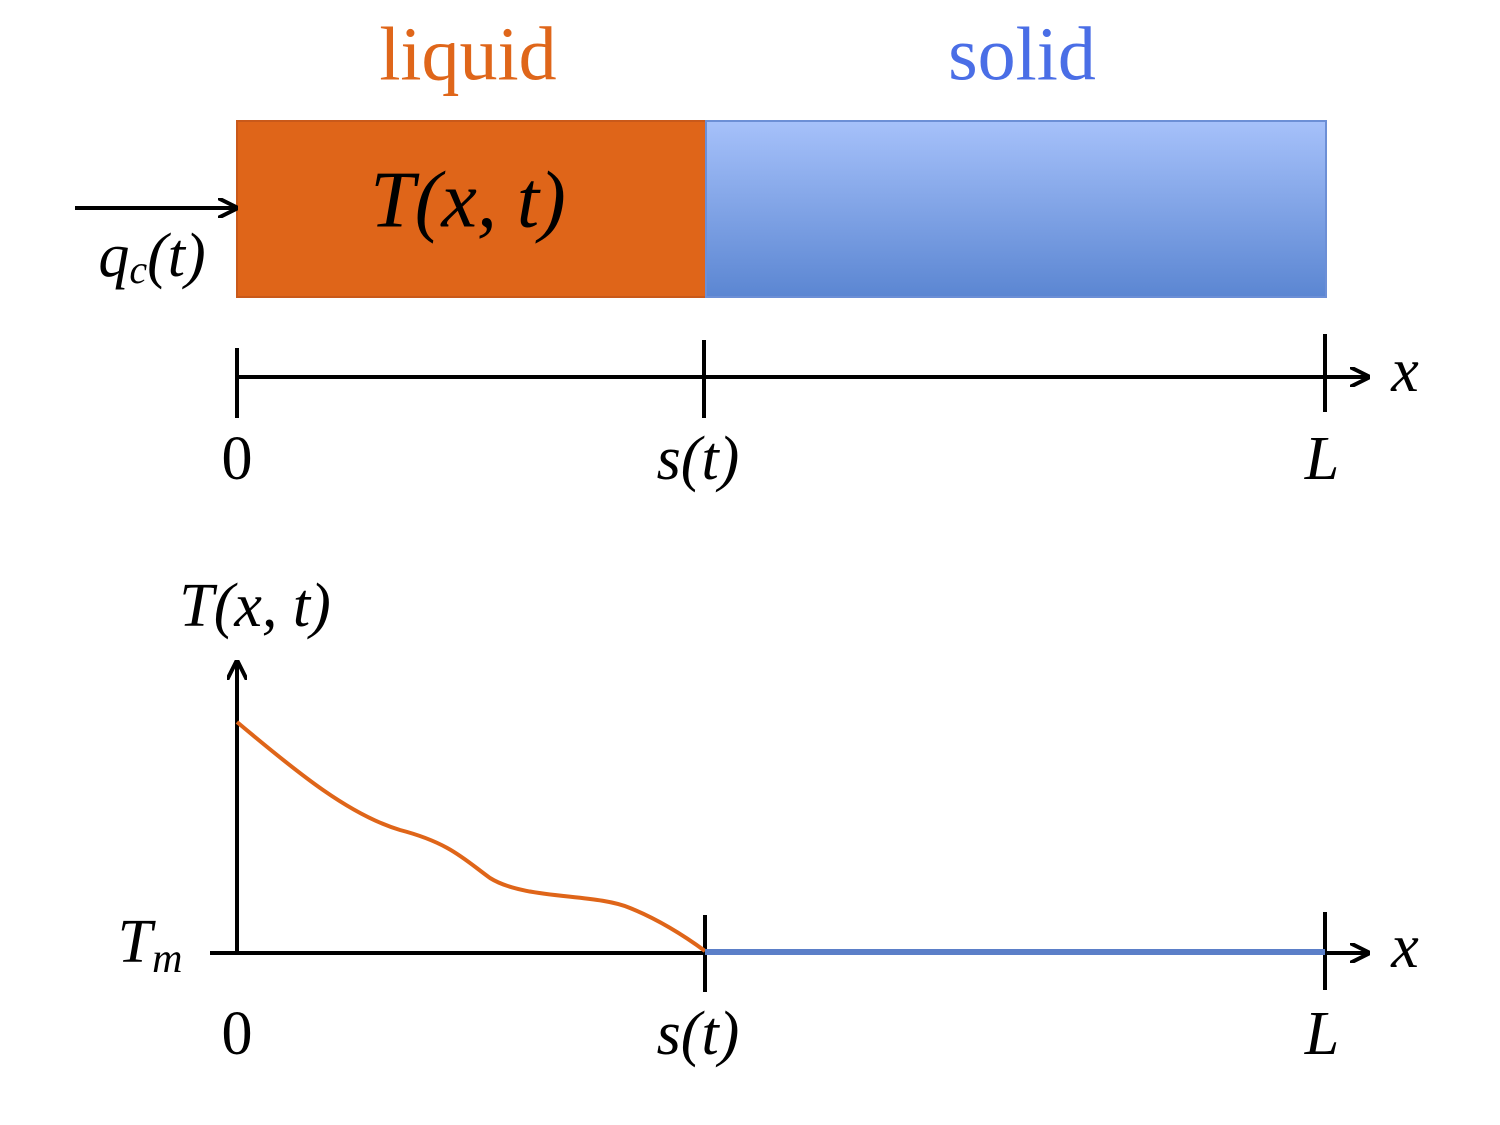  What do you see at coordinates (1404, 371) in the screenshot?
I see `axis-label: x` at bounding box center [1404, 371].